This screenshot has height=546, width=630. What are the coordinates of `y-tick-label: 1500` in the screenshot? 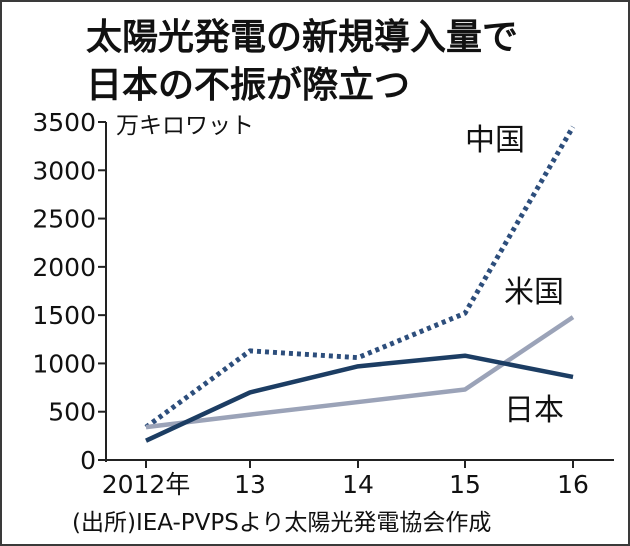 It's located at (64, 315).